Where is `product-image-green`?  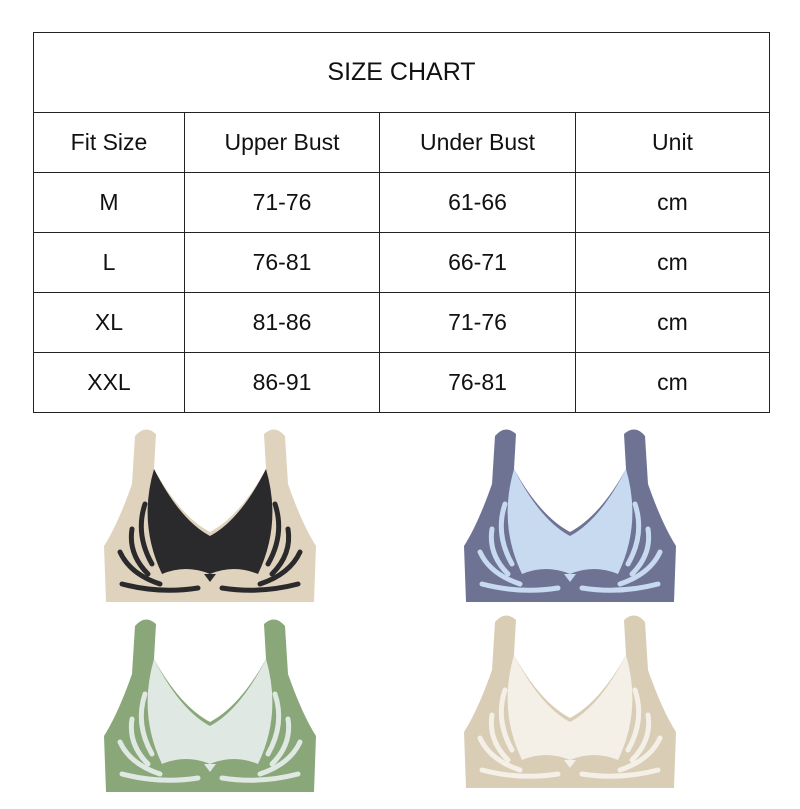 product-image-green is located at coordinates (210, 709).